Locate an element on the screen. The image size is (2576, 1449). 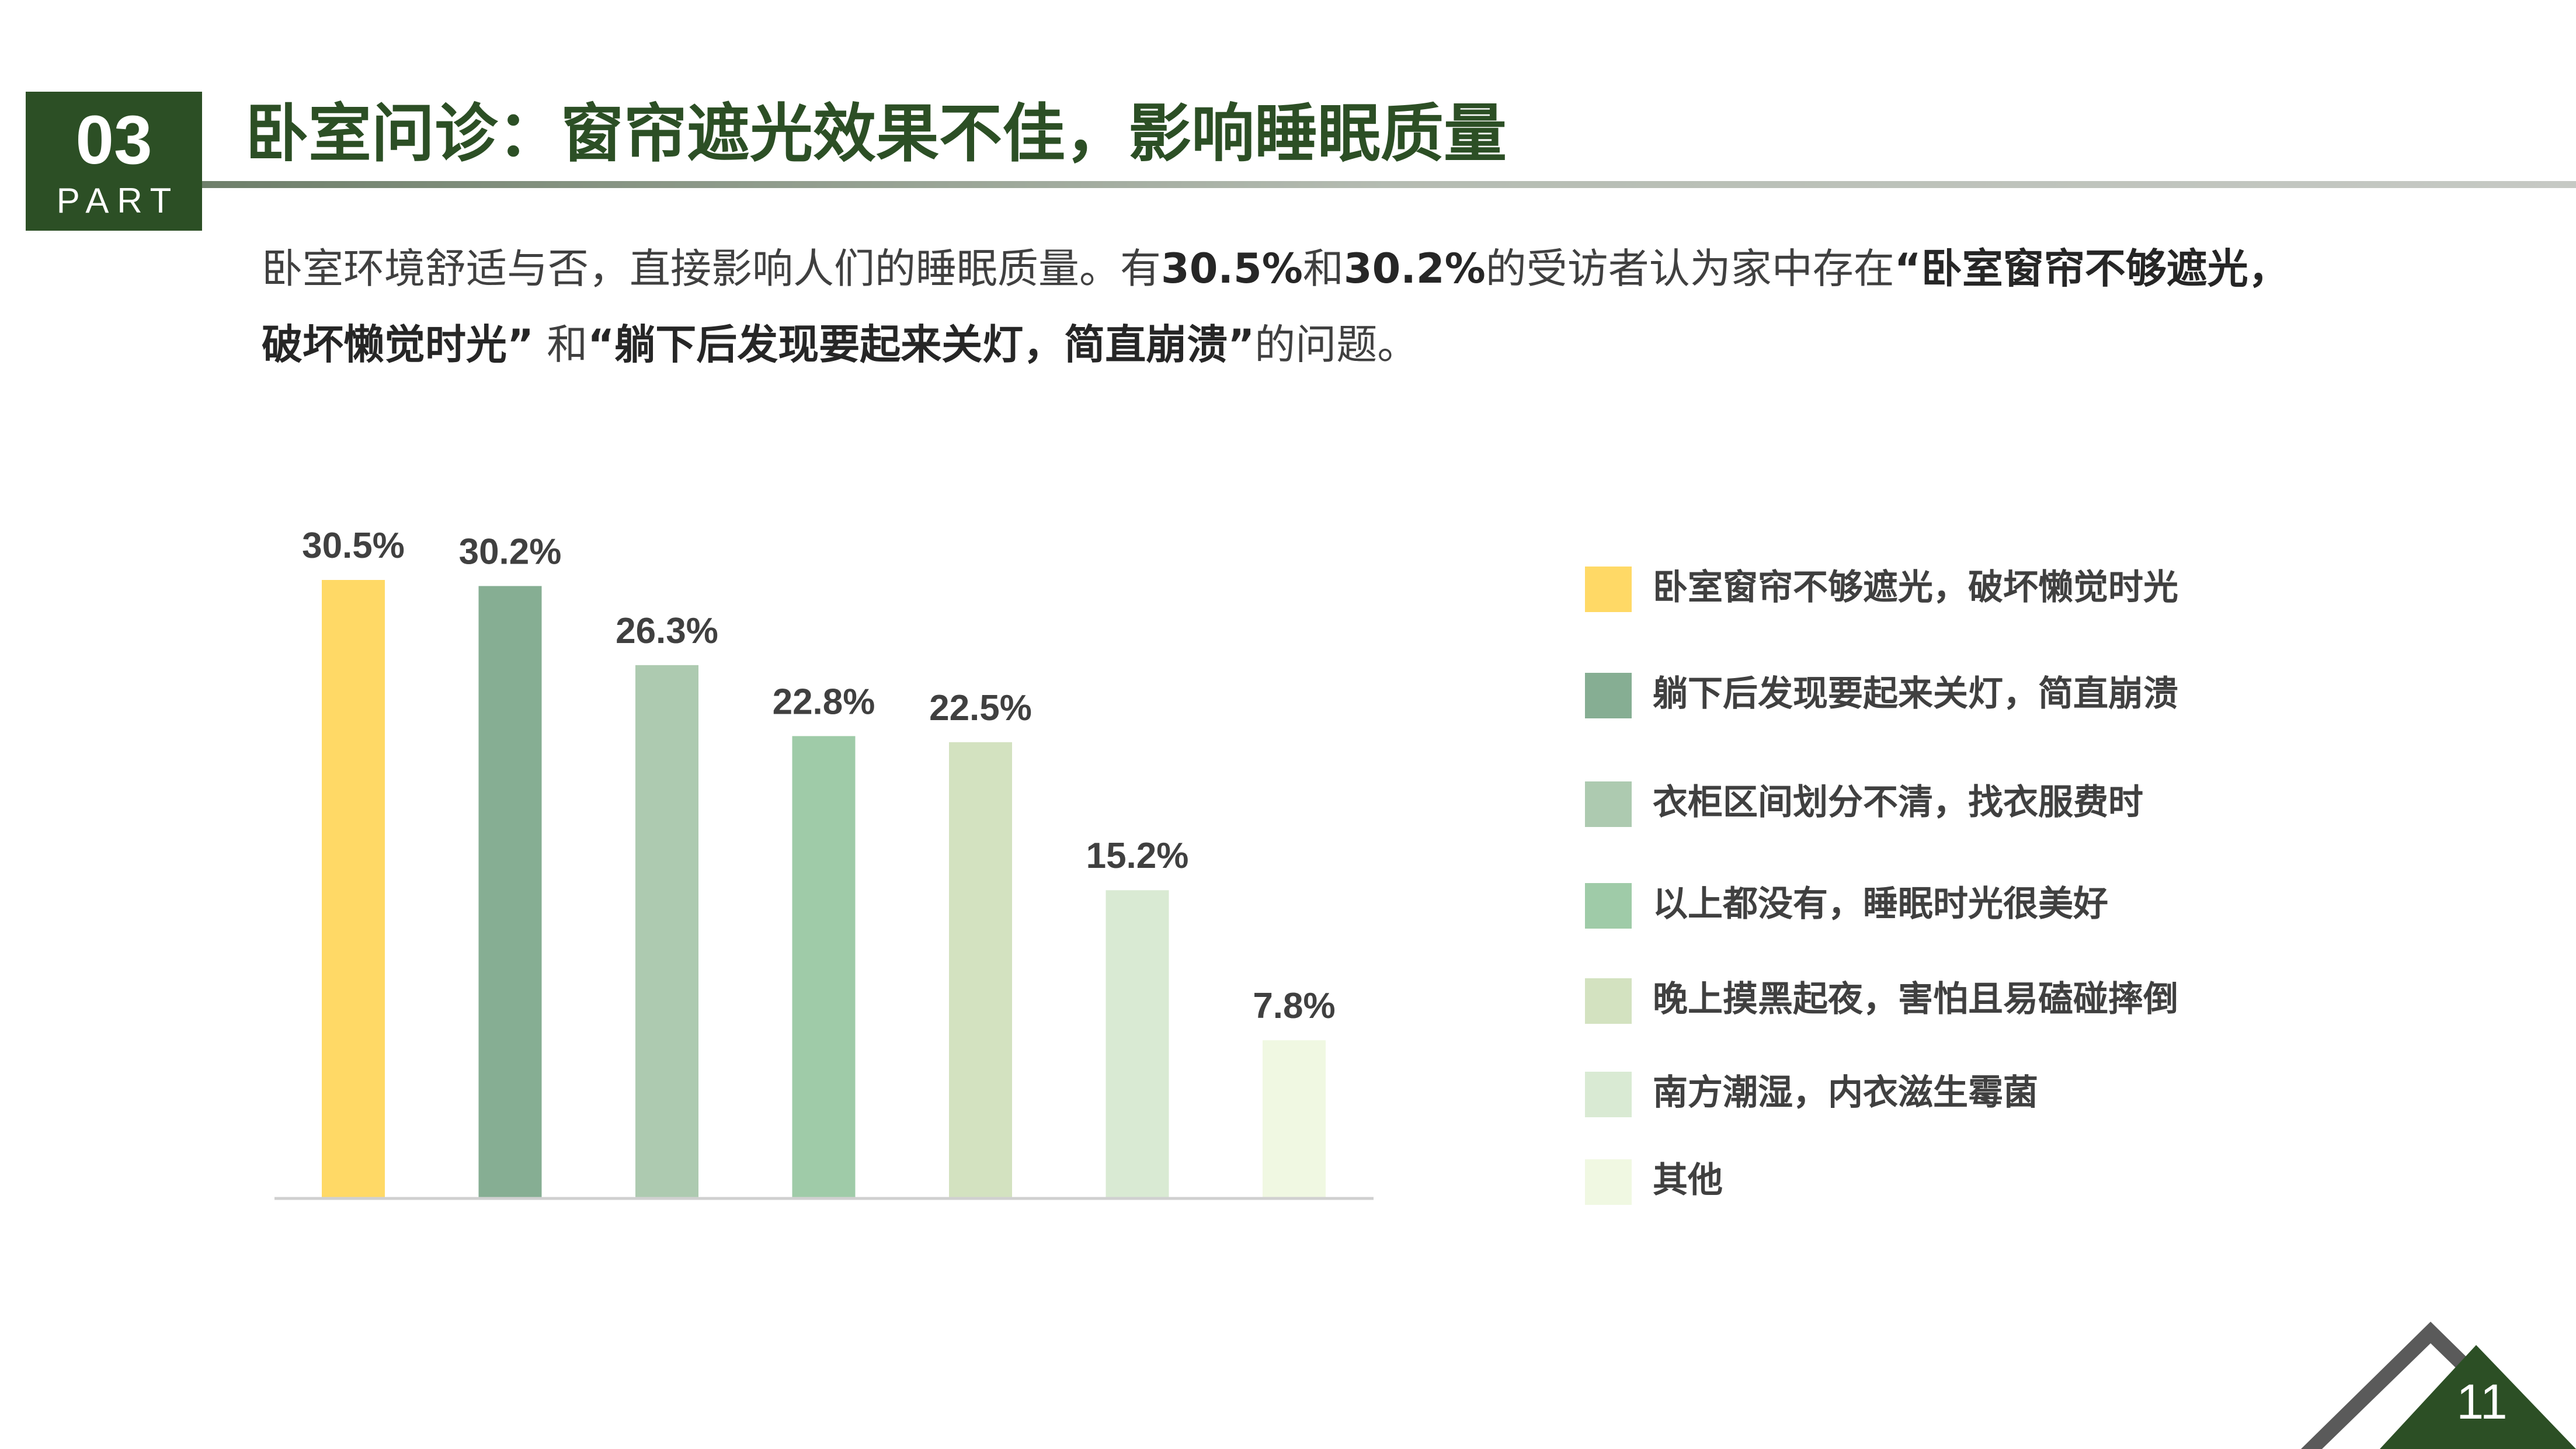
page-number: 11 is located at coordinates (2482, 1401).